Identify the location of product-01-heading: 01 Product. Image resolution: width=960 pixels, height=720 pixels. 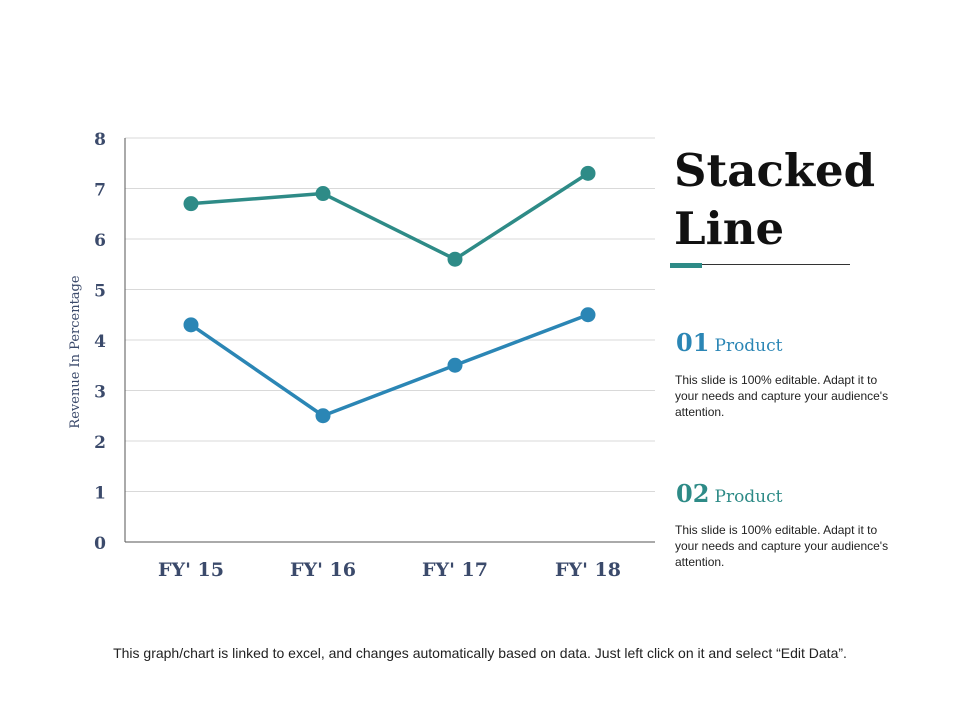
(729, 342).